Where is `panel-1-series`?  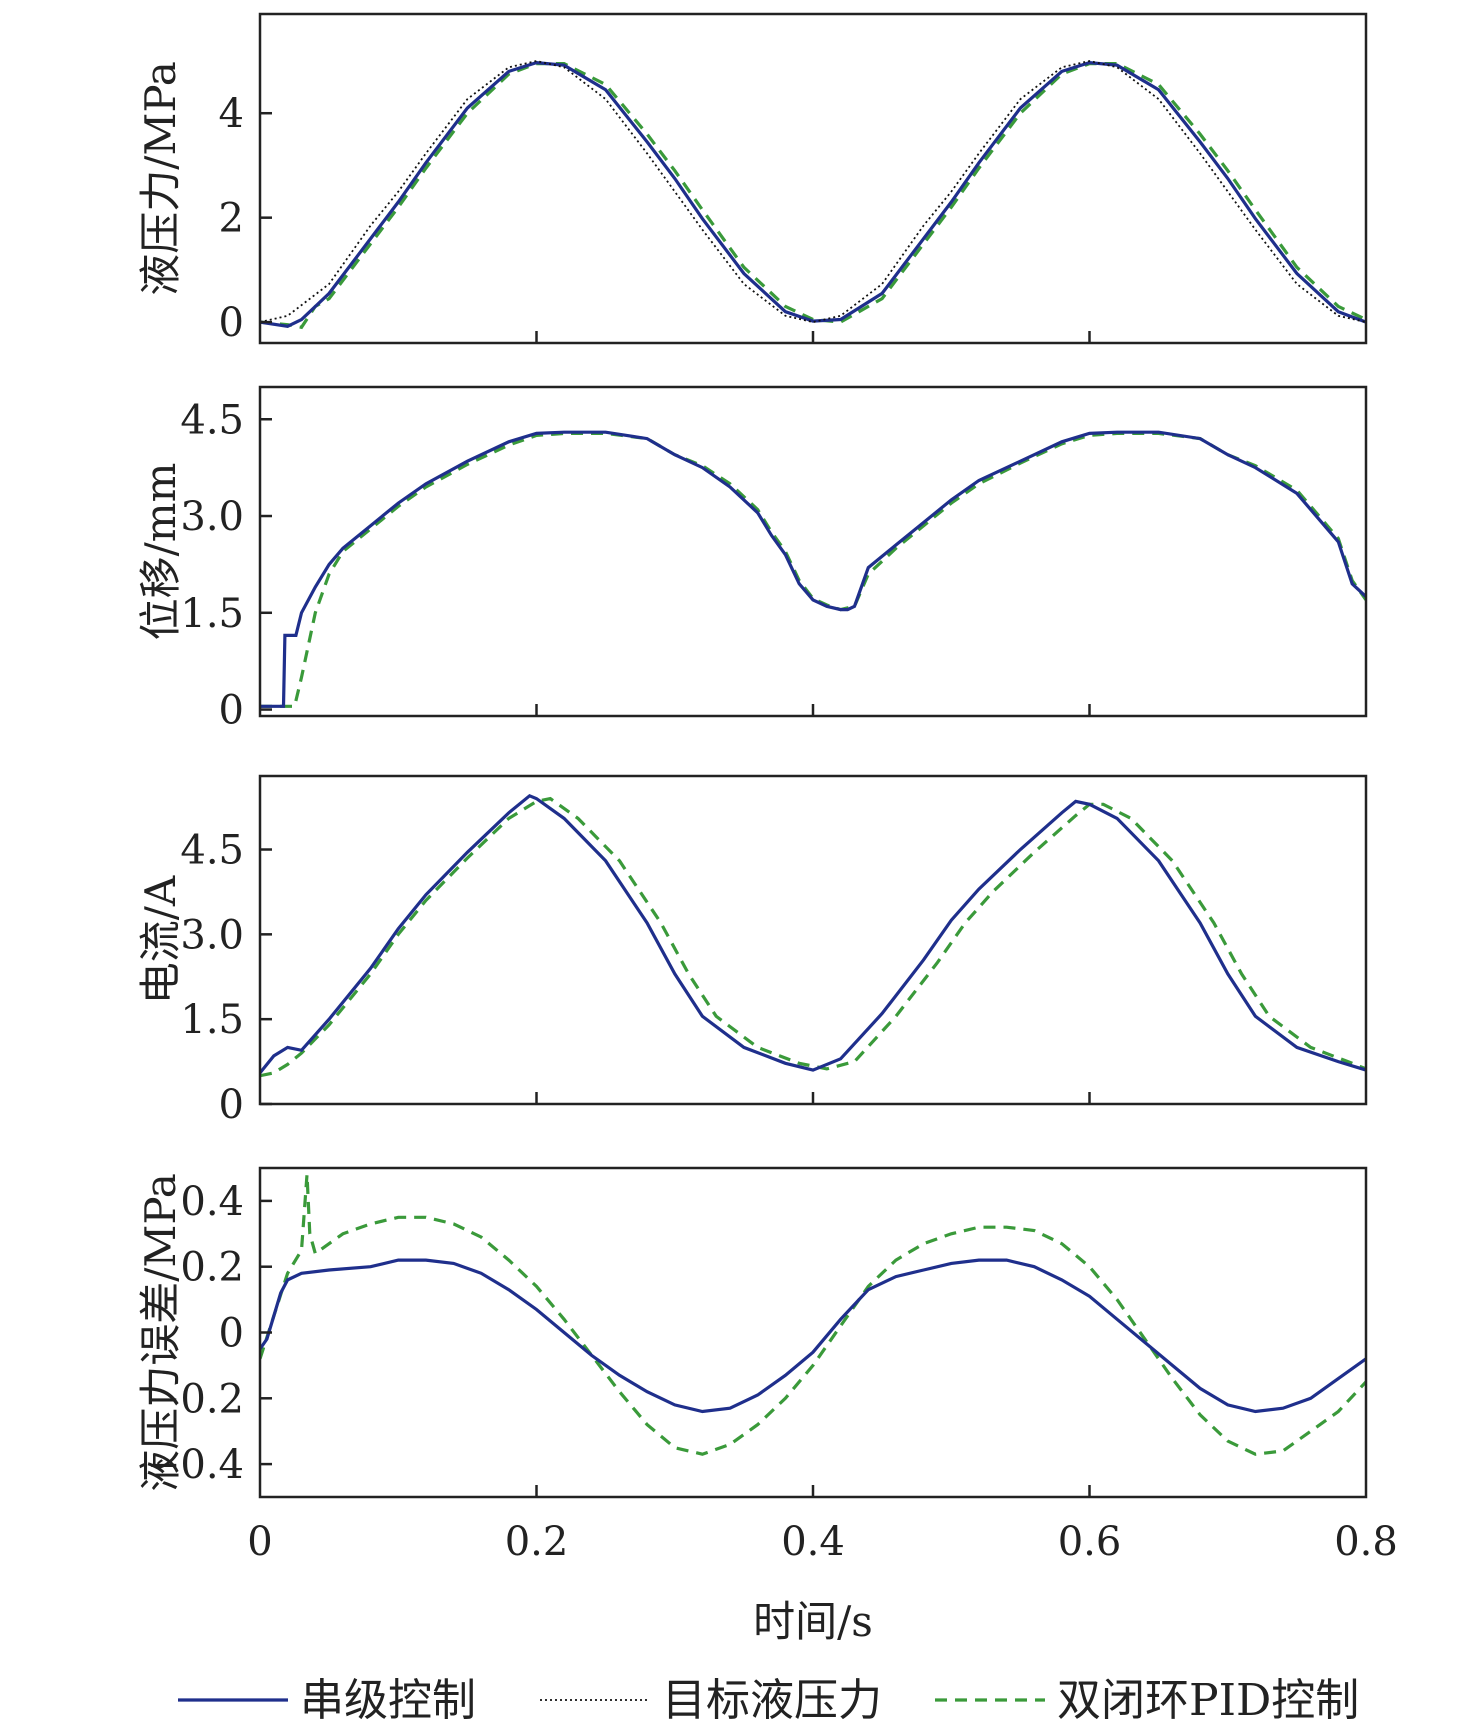
panel-1-series is located at coordinates (813, 195).